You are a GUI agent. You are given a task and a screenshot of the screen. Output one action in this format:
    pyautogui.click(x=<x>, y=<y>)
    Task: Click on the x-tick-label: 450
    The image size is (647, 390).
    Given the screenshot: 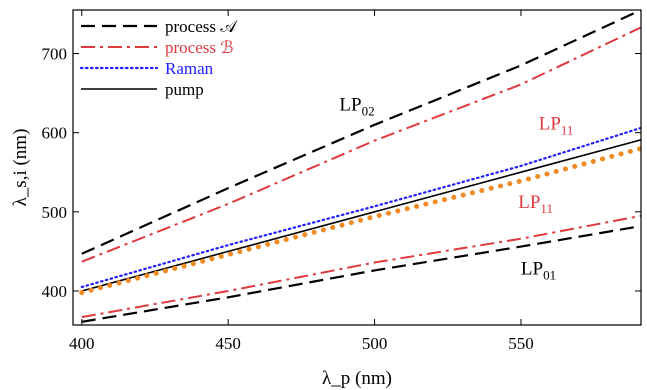 What is the action you would take?
    pyautogui.click(x=228, y=343)
    